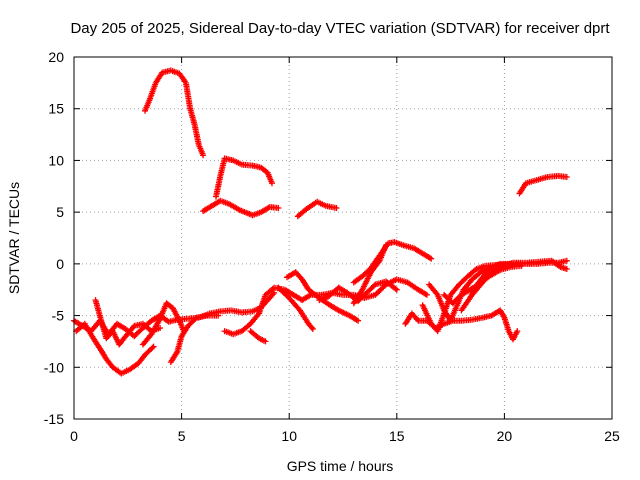 The width and height of the screenshot is (640, 480). I want to click on y-axis-label: SDTVAR / TECUs, so click(14, 238).